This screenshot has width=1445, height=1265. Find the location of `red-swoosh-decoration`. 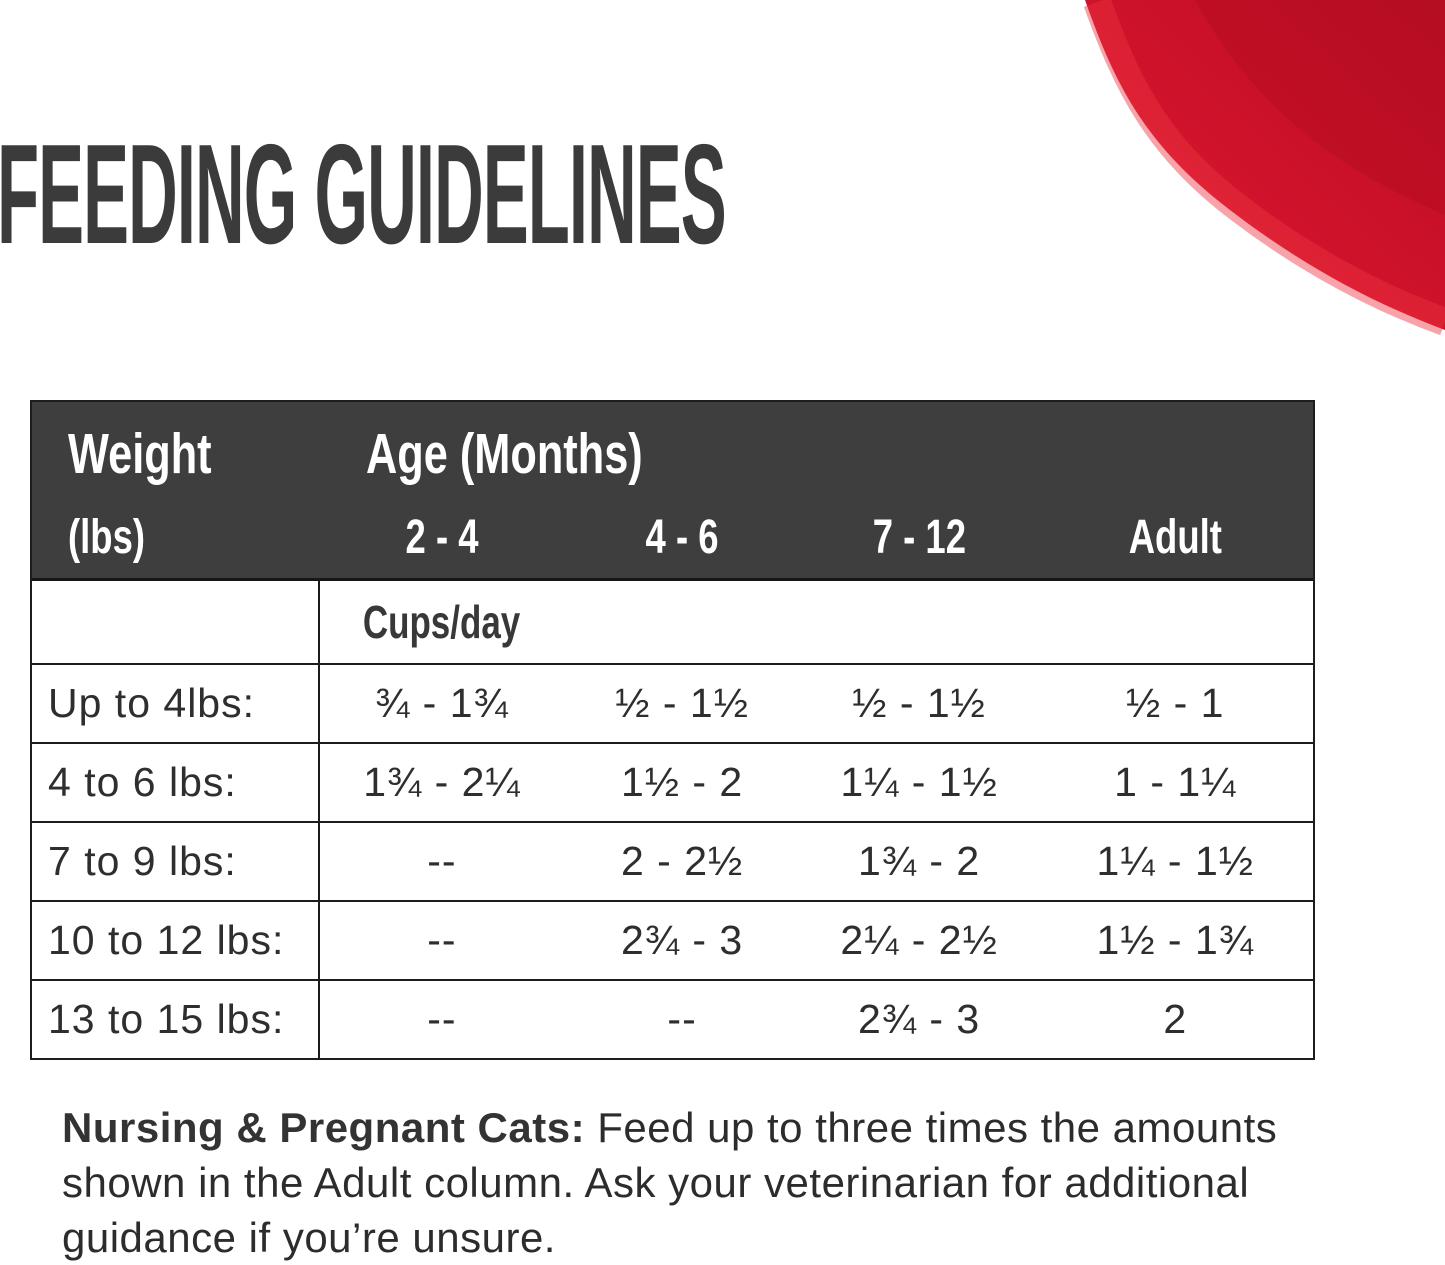

red-swoosh-decoration is located at coordinates (1245, 172).